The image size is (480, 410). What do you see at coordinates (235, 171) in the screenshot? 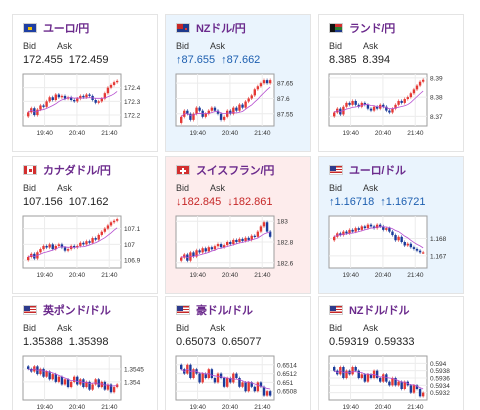
I see `currency-pair-link: スイスフラン/円` at bounding box center [235, 171].